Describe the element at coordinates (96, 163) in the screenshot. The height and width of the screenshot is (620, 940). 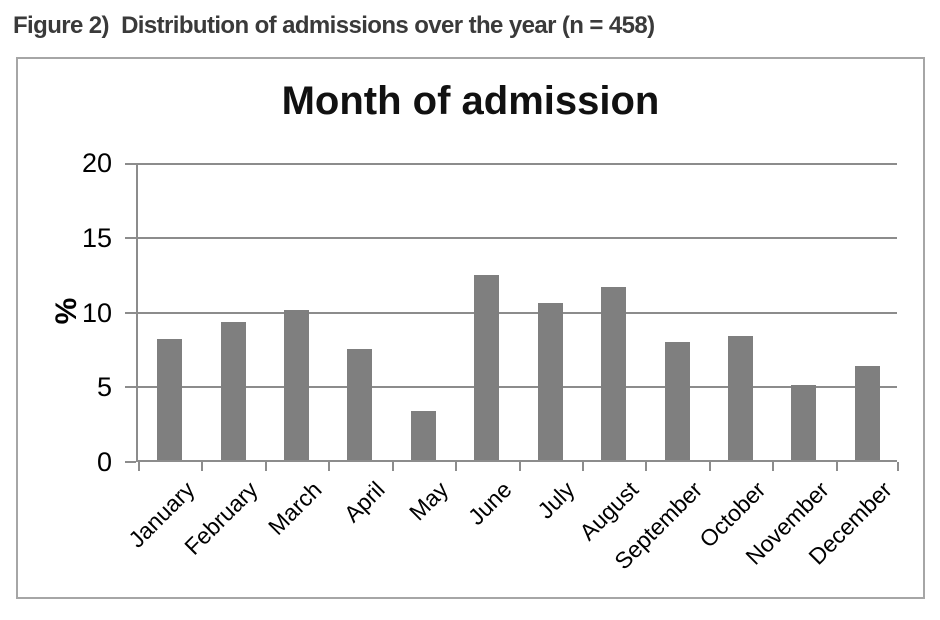
I see `y-tick-label-20: 20` at that location.